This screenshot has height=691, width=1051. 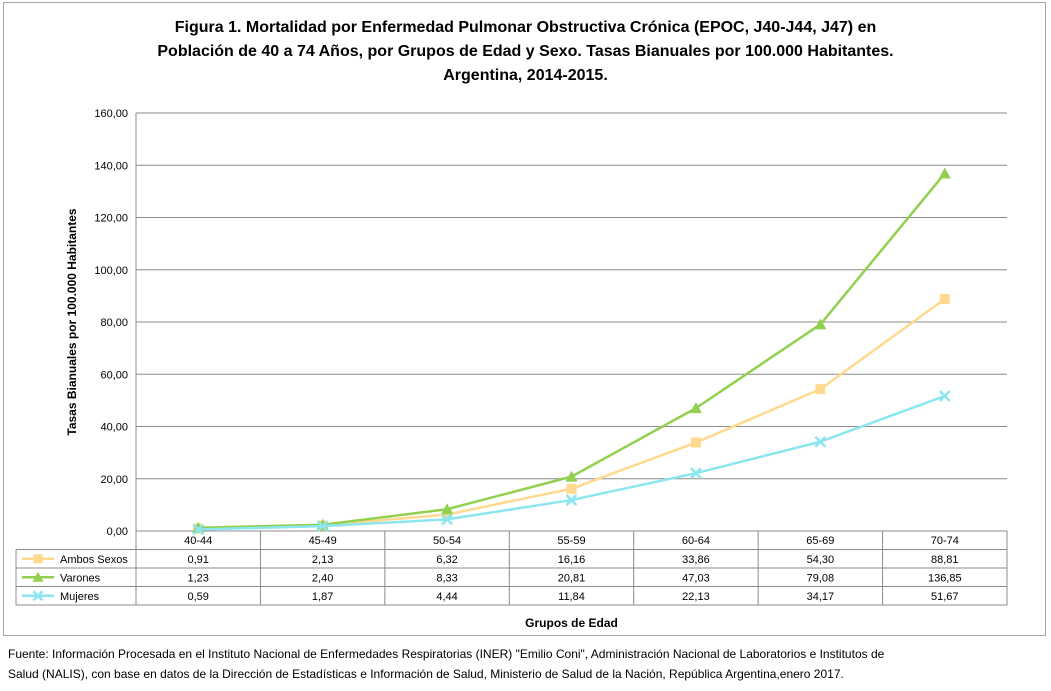 I want to click on data-label: 88,81, so click(x=945, y=560).